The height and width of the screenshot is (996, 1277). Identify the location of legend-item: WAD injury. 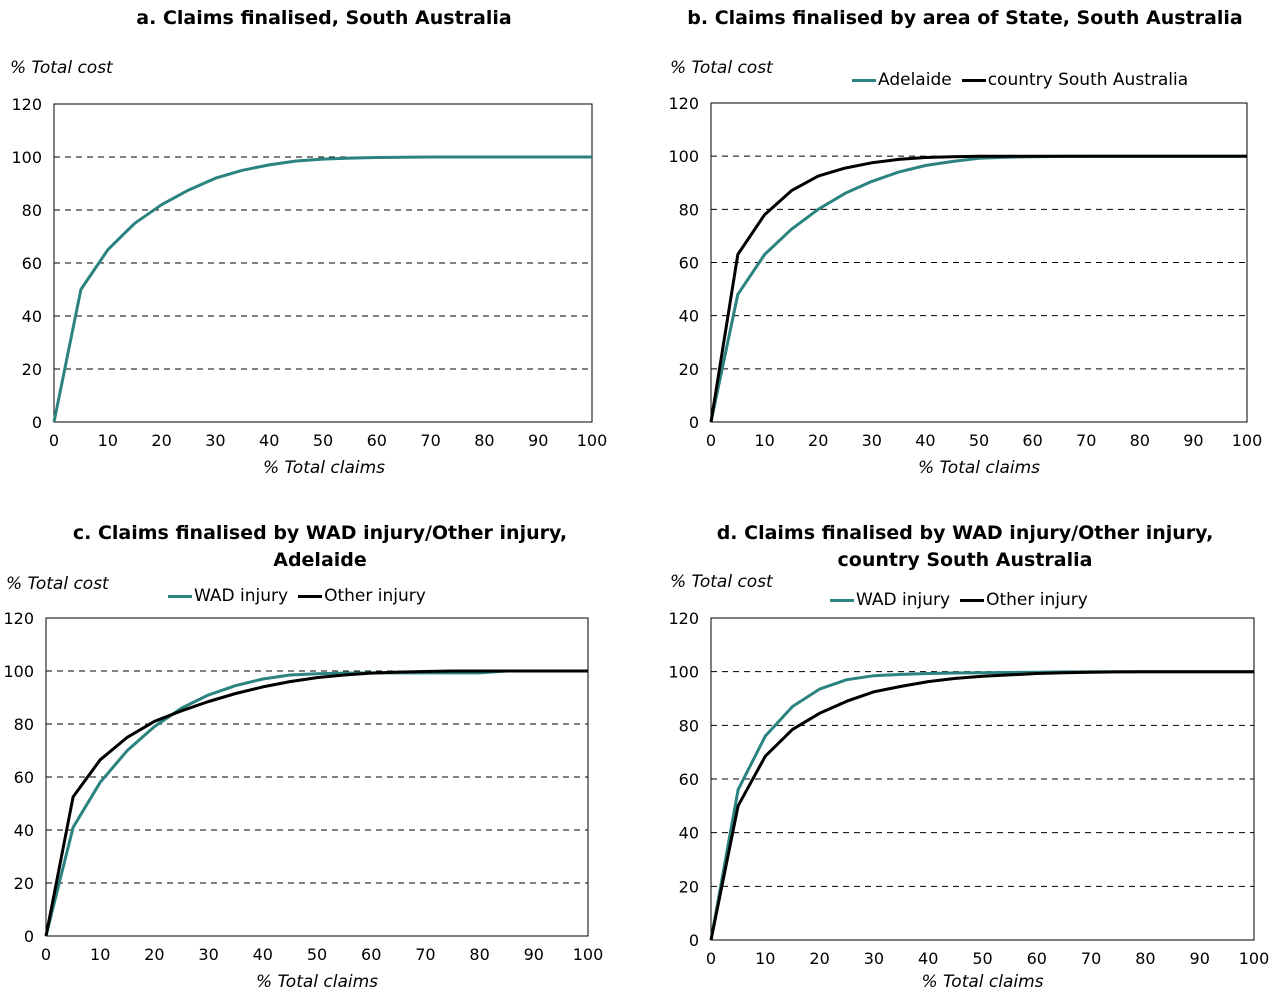
(890, 600).